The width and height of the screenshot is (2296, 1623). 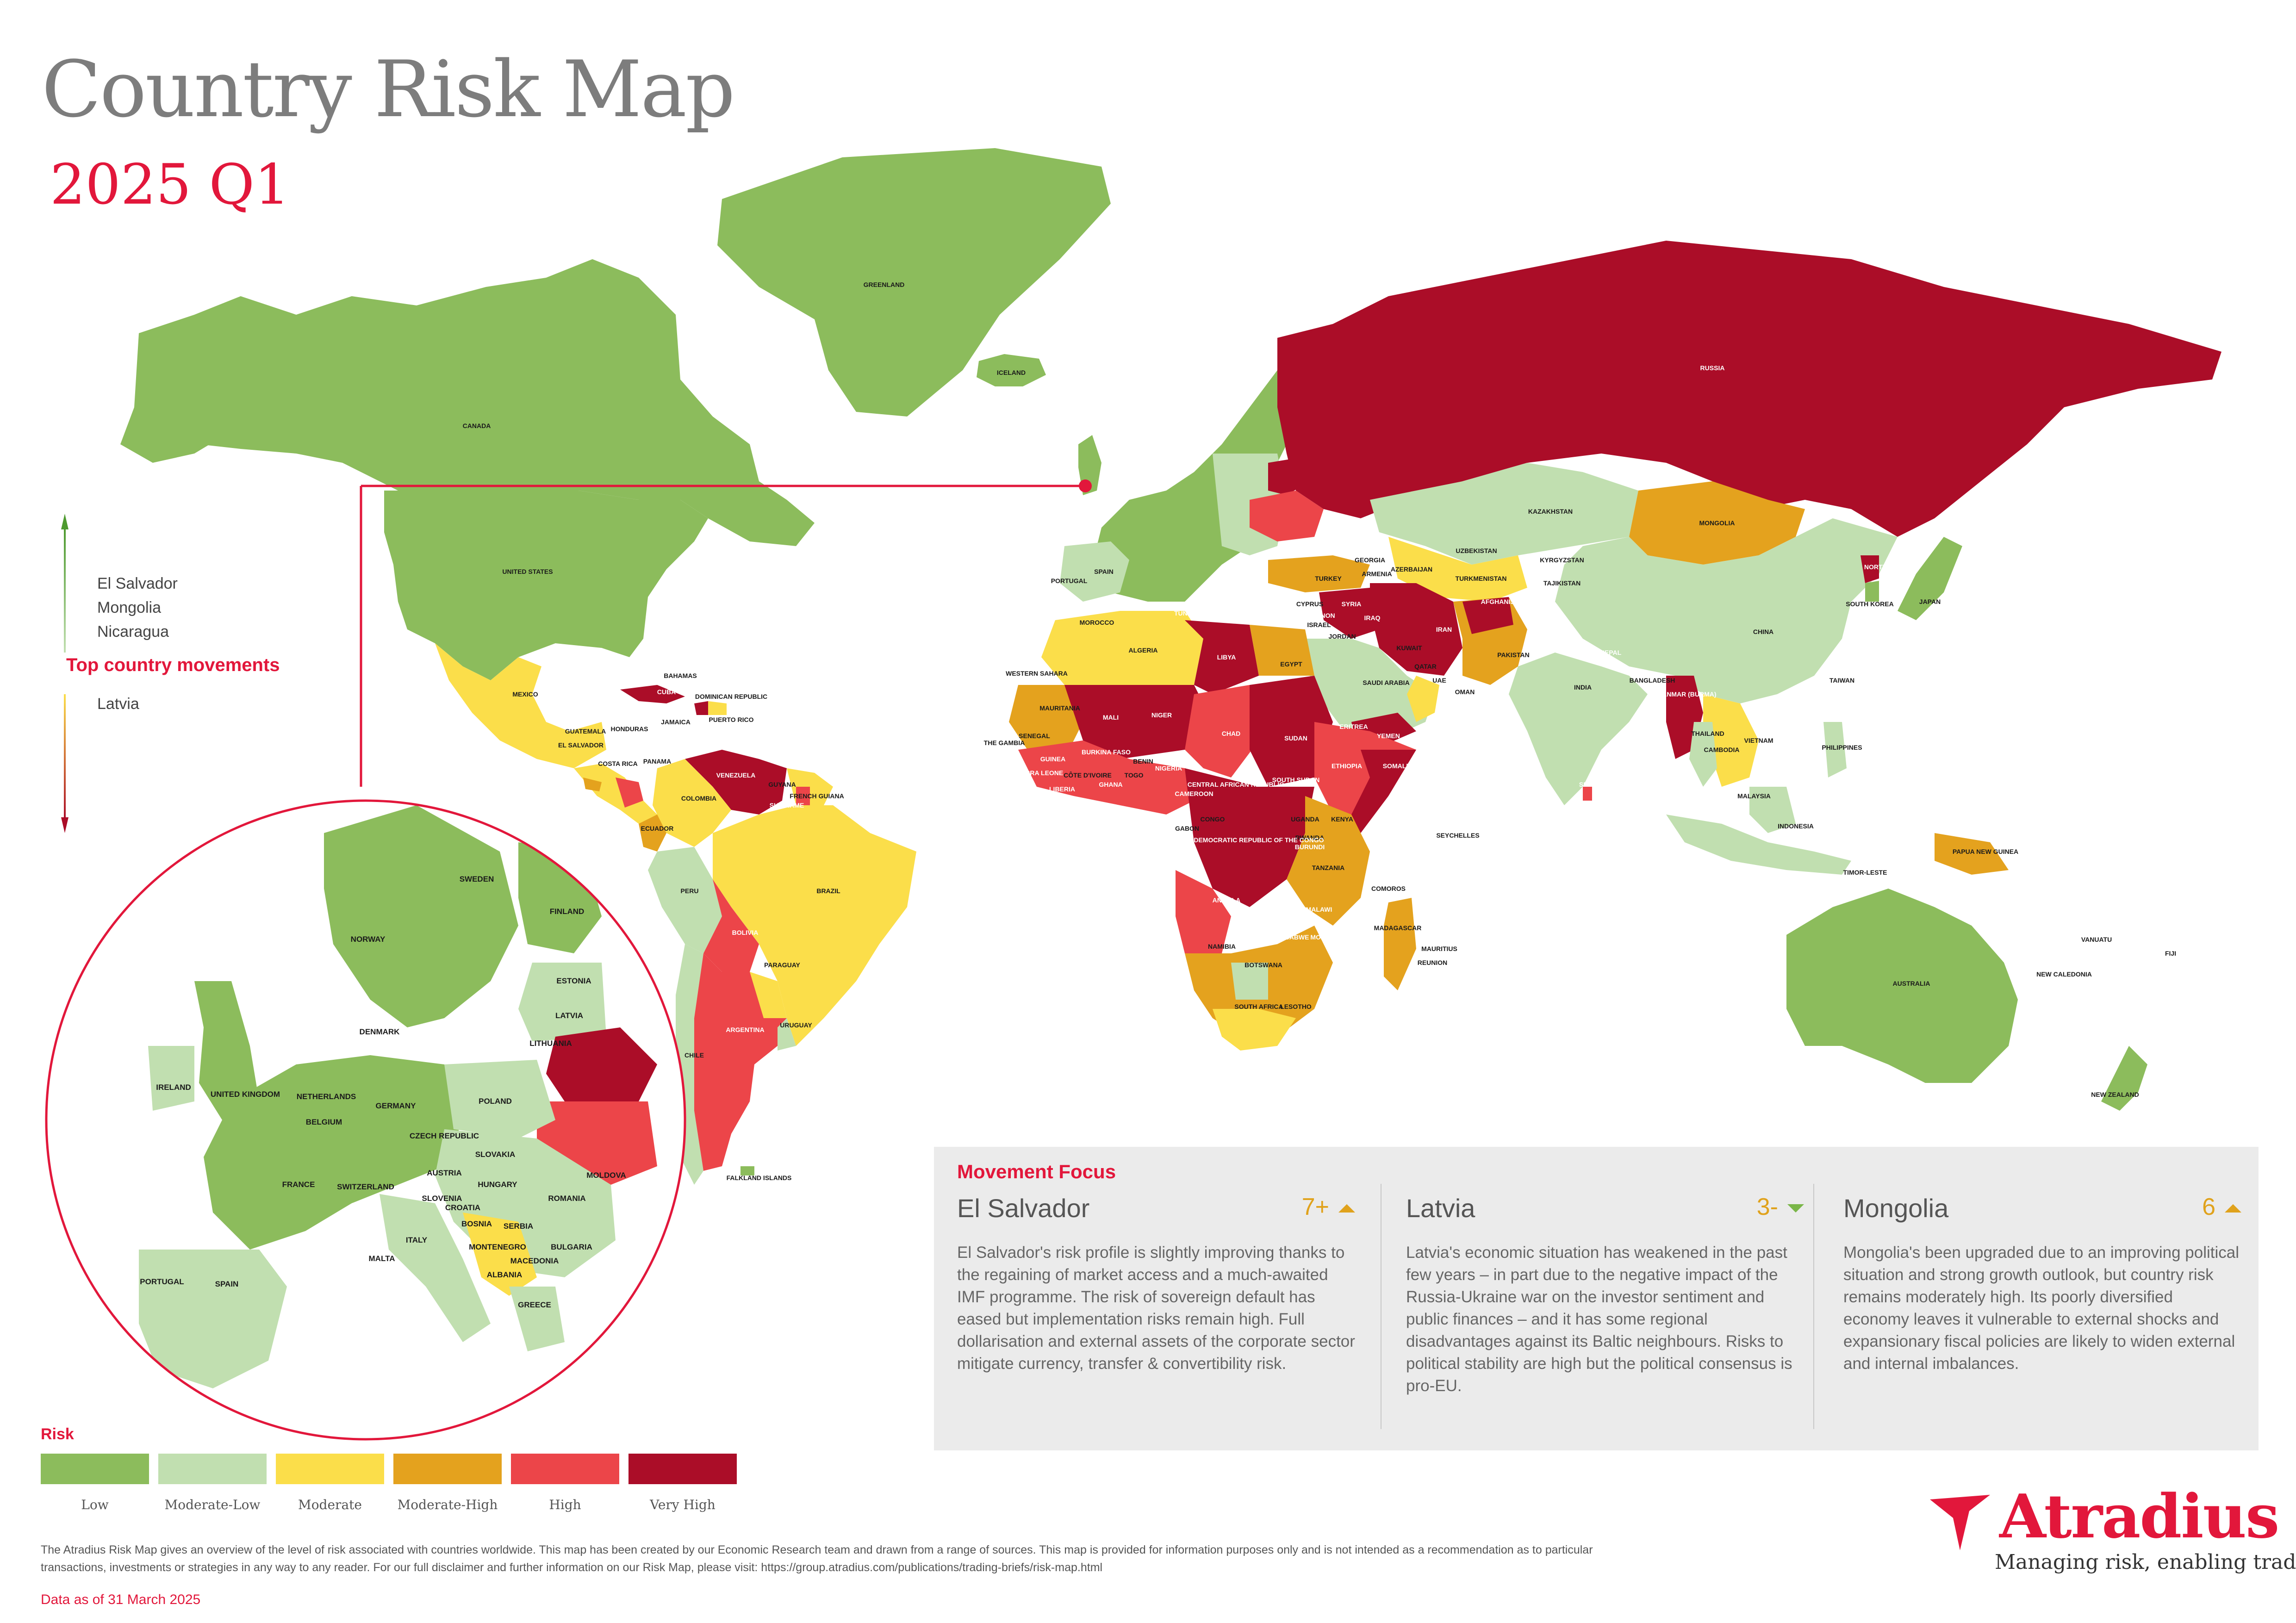 What do you see at coordinates (1772, 810) in the screenshot?
I see `borneo-shape` at bounding box center [1772, 810].